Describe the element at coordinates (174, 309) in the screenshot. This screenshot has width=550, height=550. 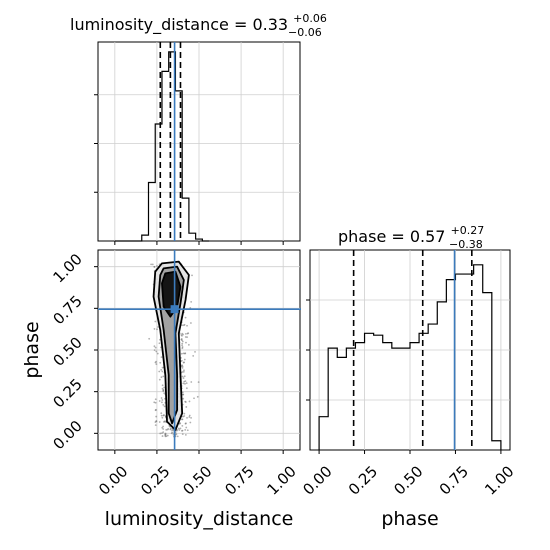
I see `scatter-truth-marker` at that location.